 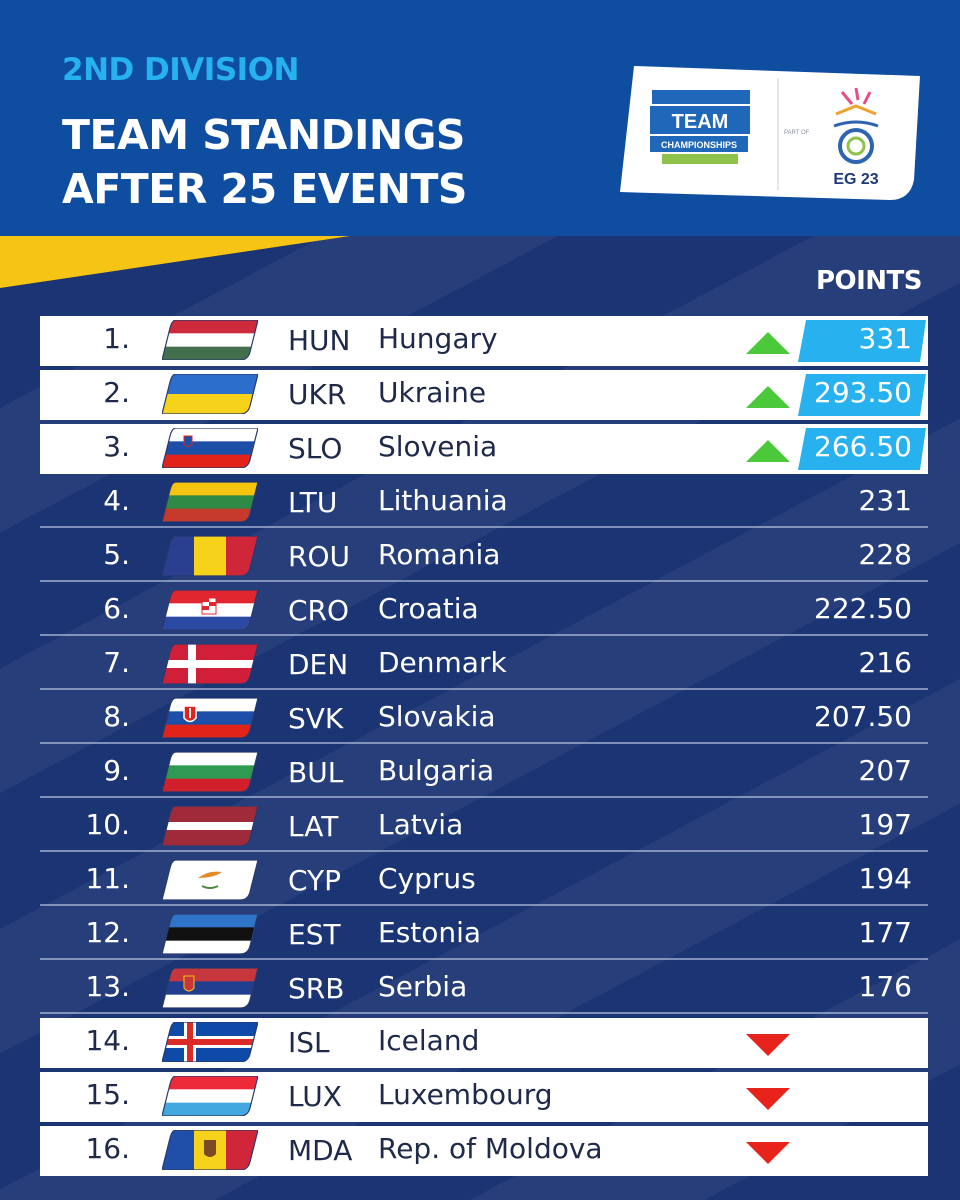 What do you see at coordinates (885, 1094) in the screenshot?
I see `points-cell: 125` at bounding box center [885, 1094].